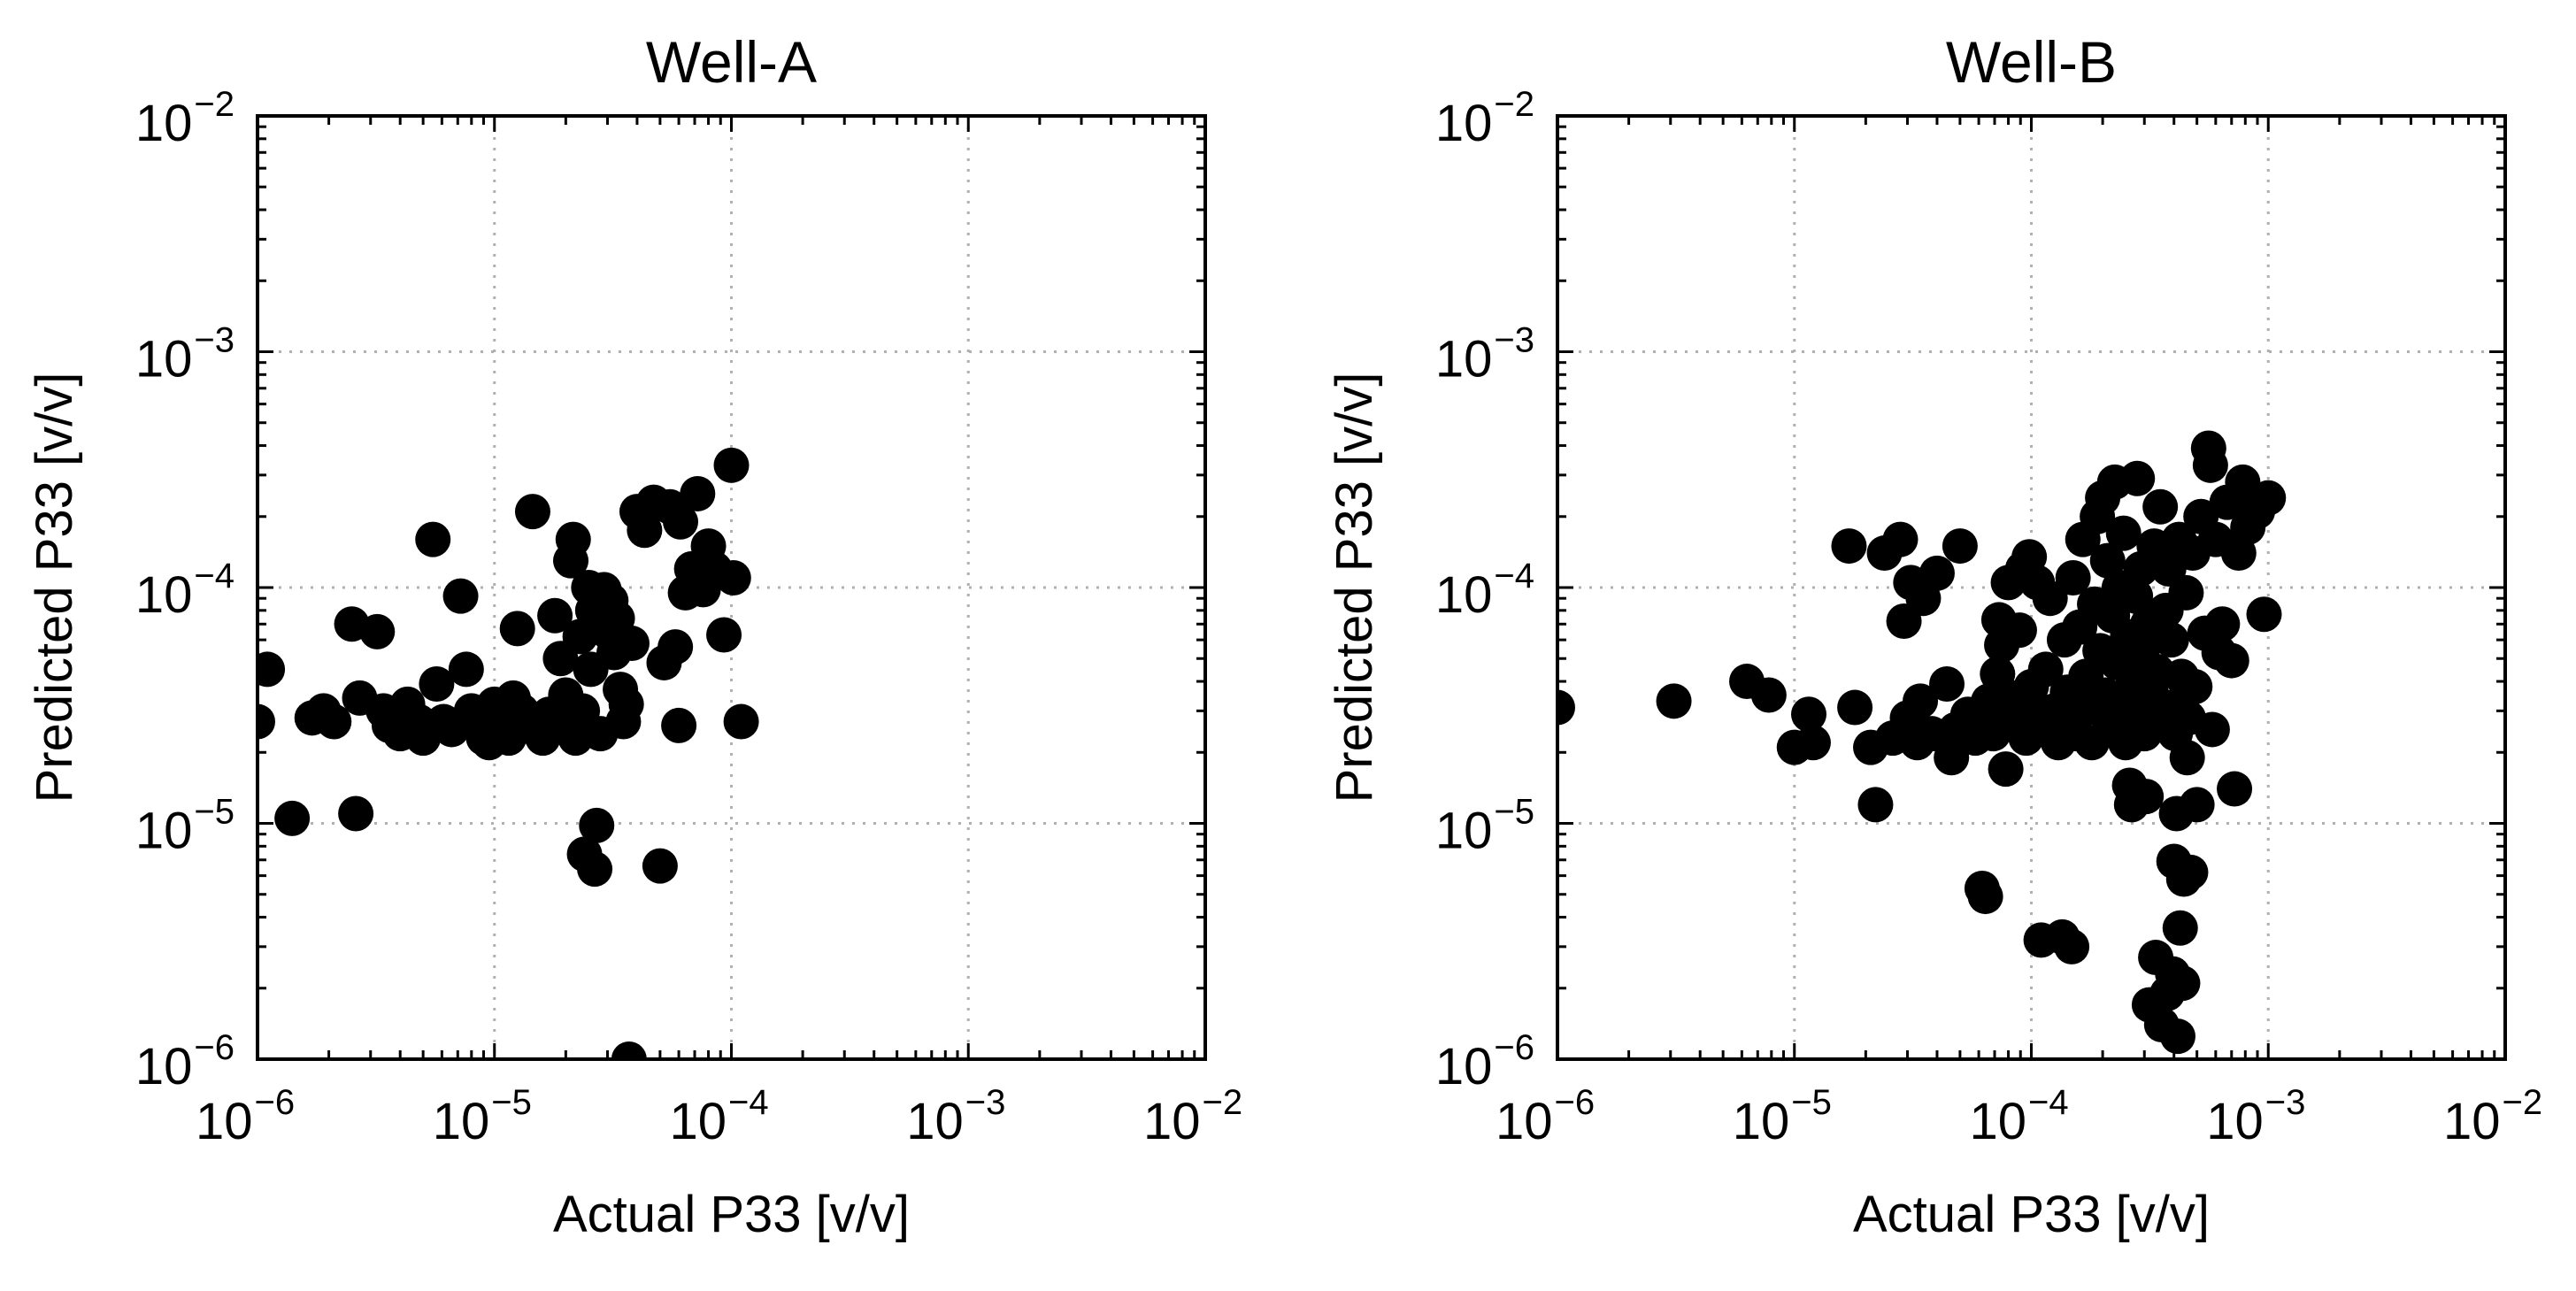 The height and width of the screenshot is (1291, 2576). What do you see at coordinates (185, 827) in the screenshot?
I see `y-tick-label: 10⁻⁵` at bounding box center [185, 827].